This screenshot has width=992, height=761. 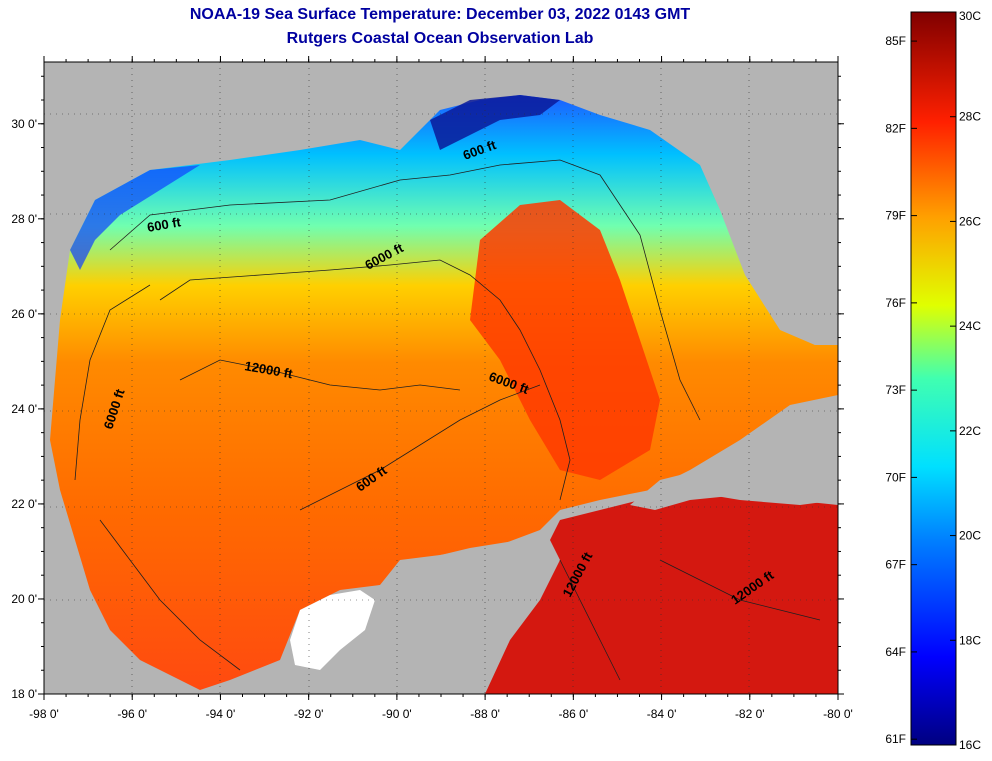 What do you see at coordinates (750, 714) in the screenshot?
I see `lon-tick-label: -82 0'` at bounding box center [750, 714].